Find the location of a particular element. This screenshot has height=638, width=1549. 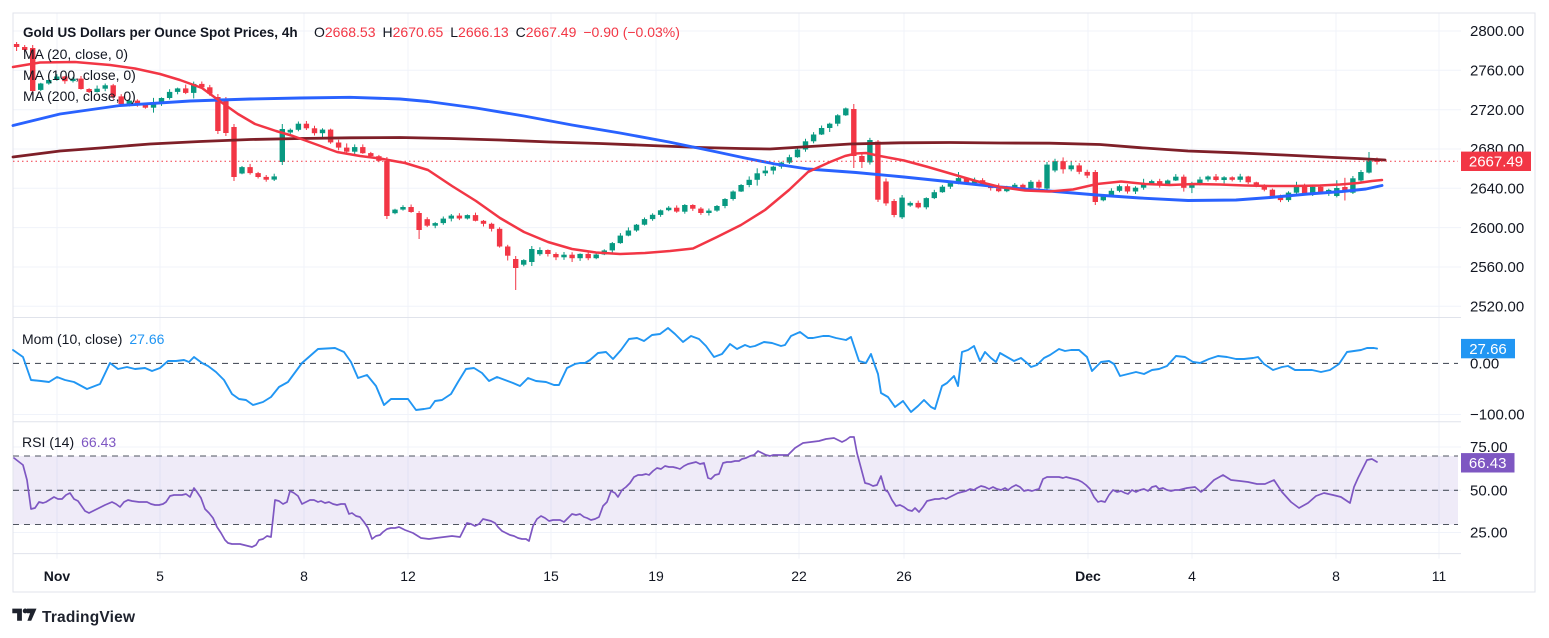

svg-text: 2760.00 is located at coordinates (1497, 71).